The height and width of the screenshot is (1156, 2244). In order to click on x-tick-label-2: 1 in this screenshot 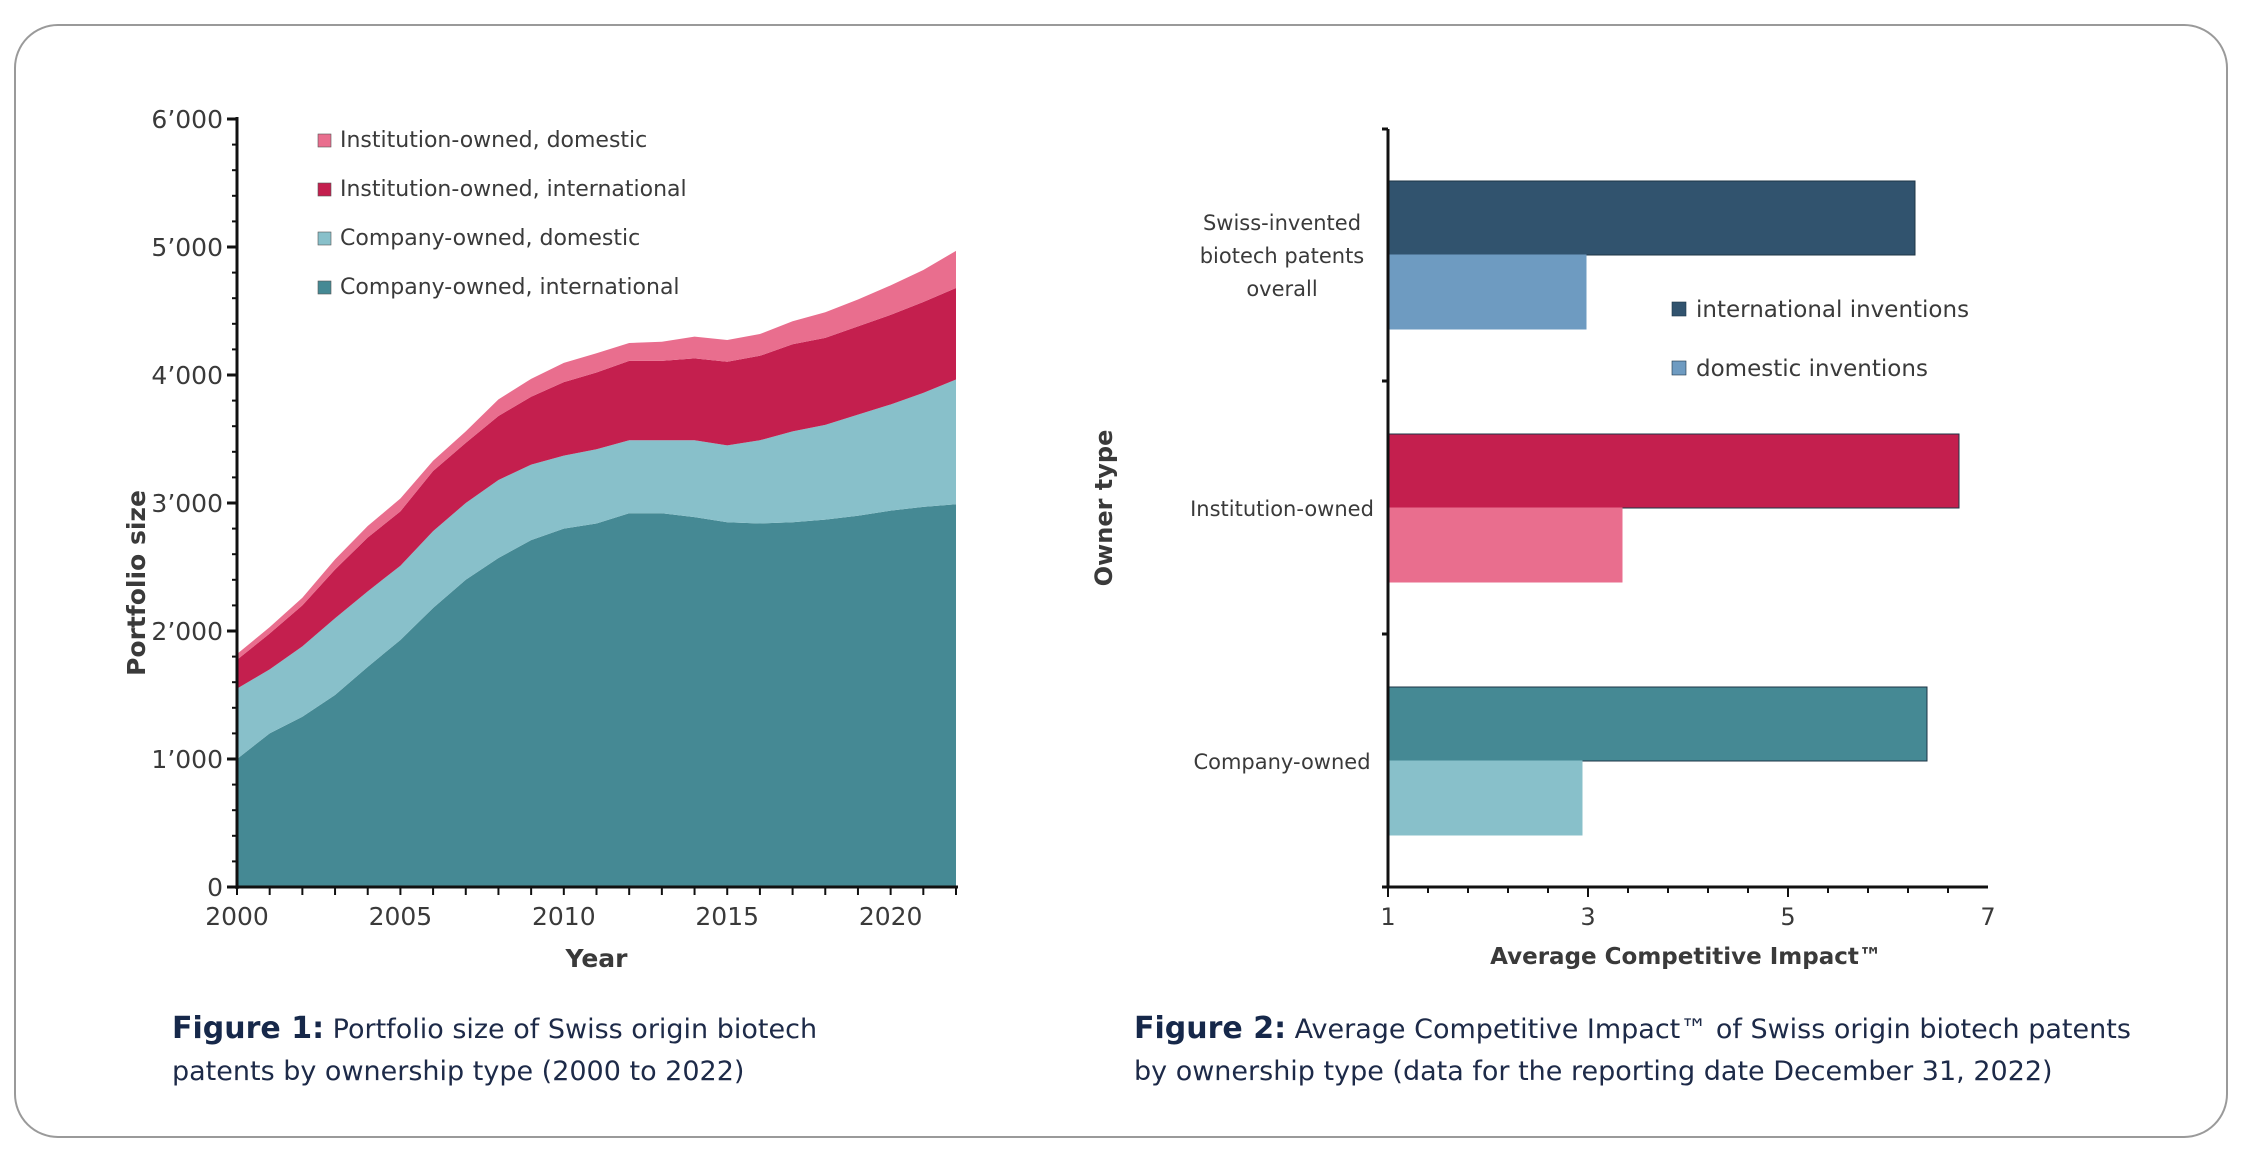, I will do `click(1387, 917)`.